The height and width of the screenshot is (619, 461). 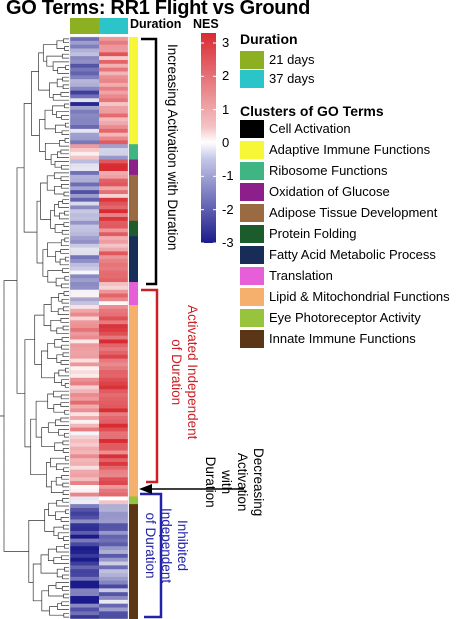 I want to click on annotation-line: Increasing Activation with Duration, so click(x=172, y=147).